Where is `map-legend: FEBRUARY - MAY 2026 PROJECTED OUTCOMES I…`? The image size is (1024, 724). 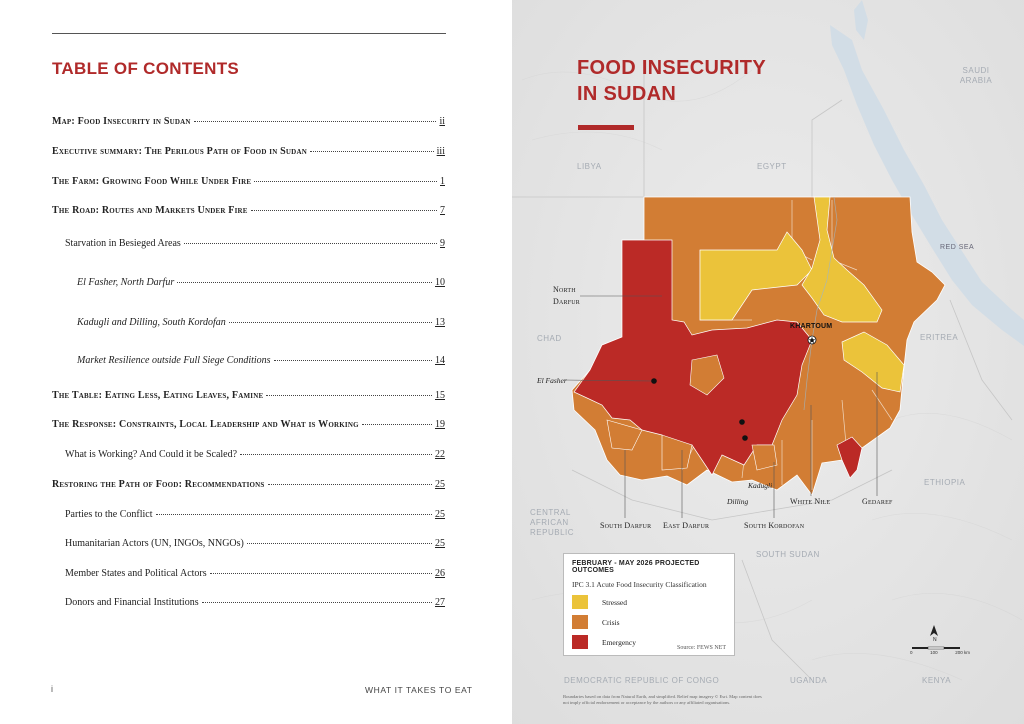 map-legend: FEBRUARY - MAY 2026 PROJECTED OUTCOMES I… is located at coordinates (649, 604).